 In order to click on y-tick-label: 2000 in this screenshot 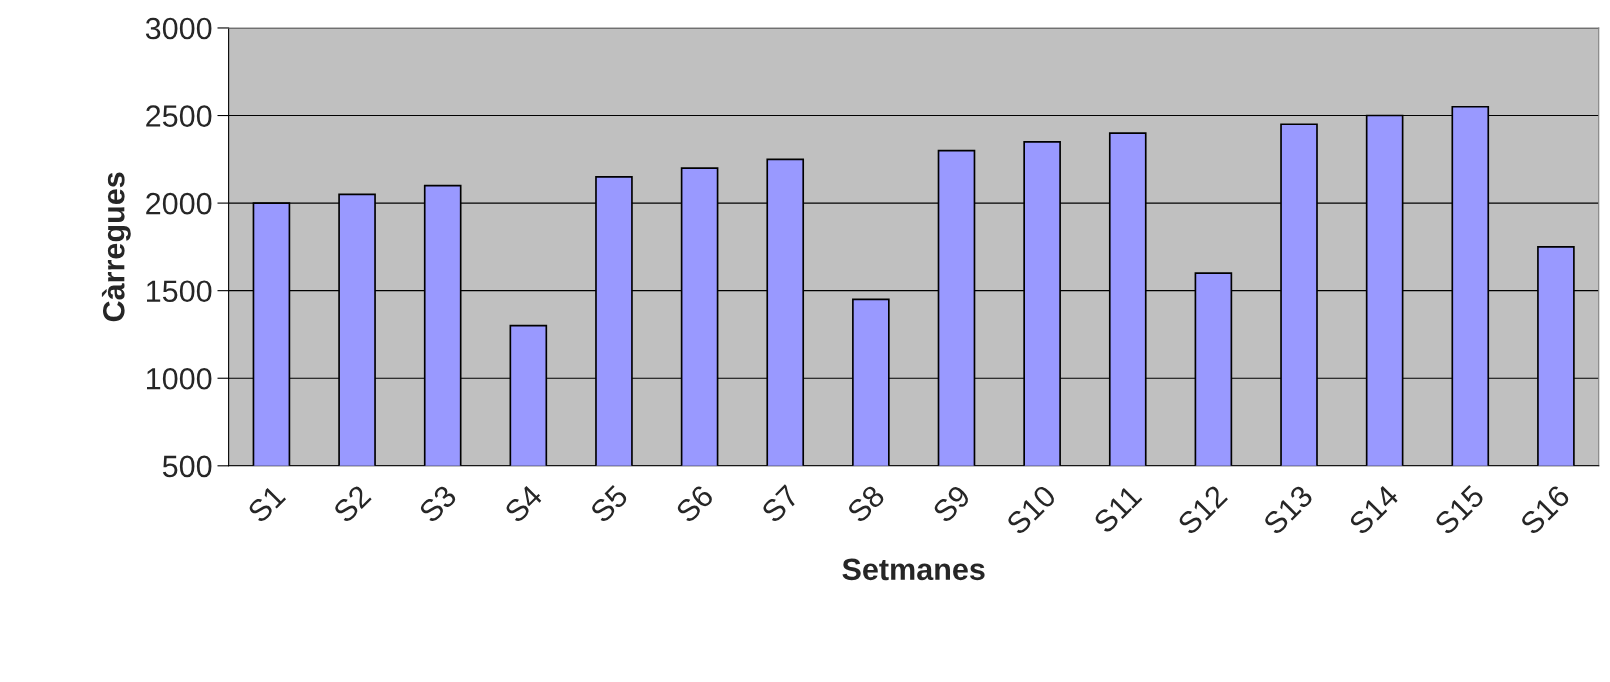, I will do `click(179, 203)`.